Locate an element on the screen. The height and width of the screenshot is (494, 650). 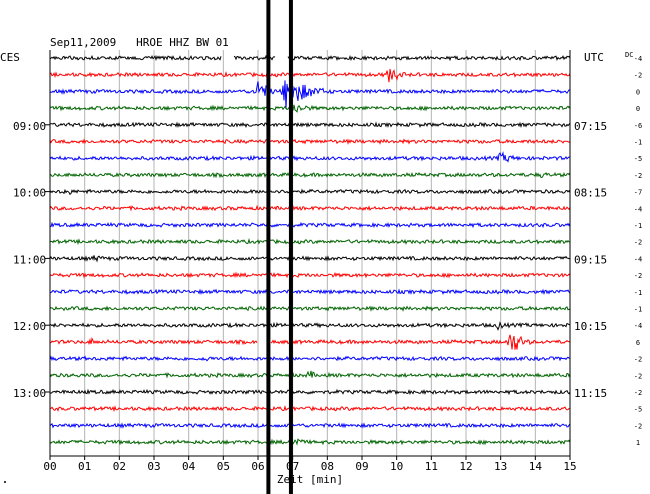
dc-offset-label-12: -4 is located at coordinates (638, 259).